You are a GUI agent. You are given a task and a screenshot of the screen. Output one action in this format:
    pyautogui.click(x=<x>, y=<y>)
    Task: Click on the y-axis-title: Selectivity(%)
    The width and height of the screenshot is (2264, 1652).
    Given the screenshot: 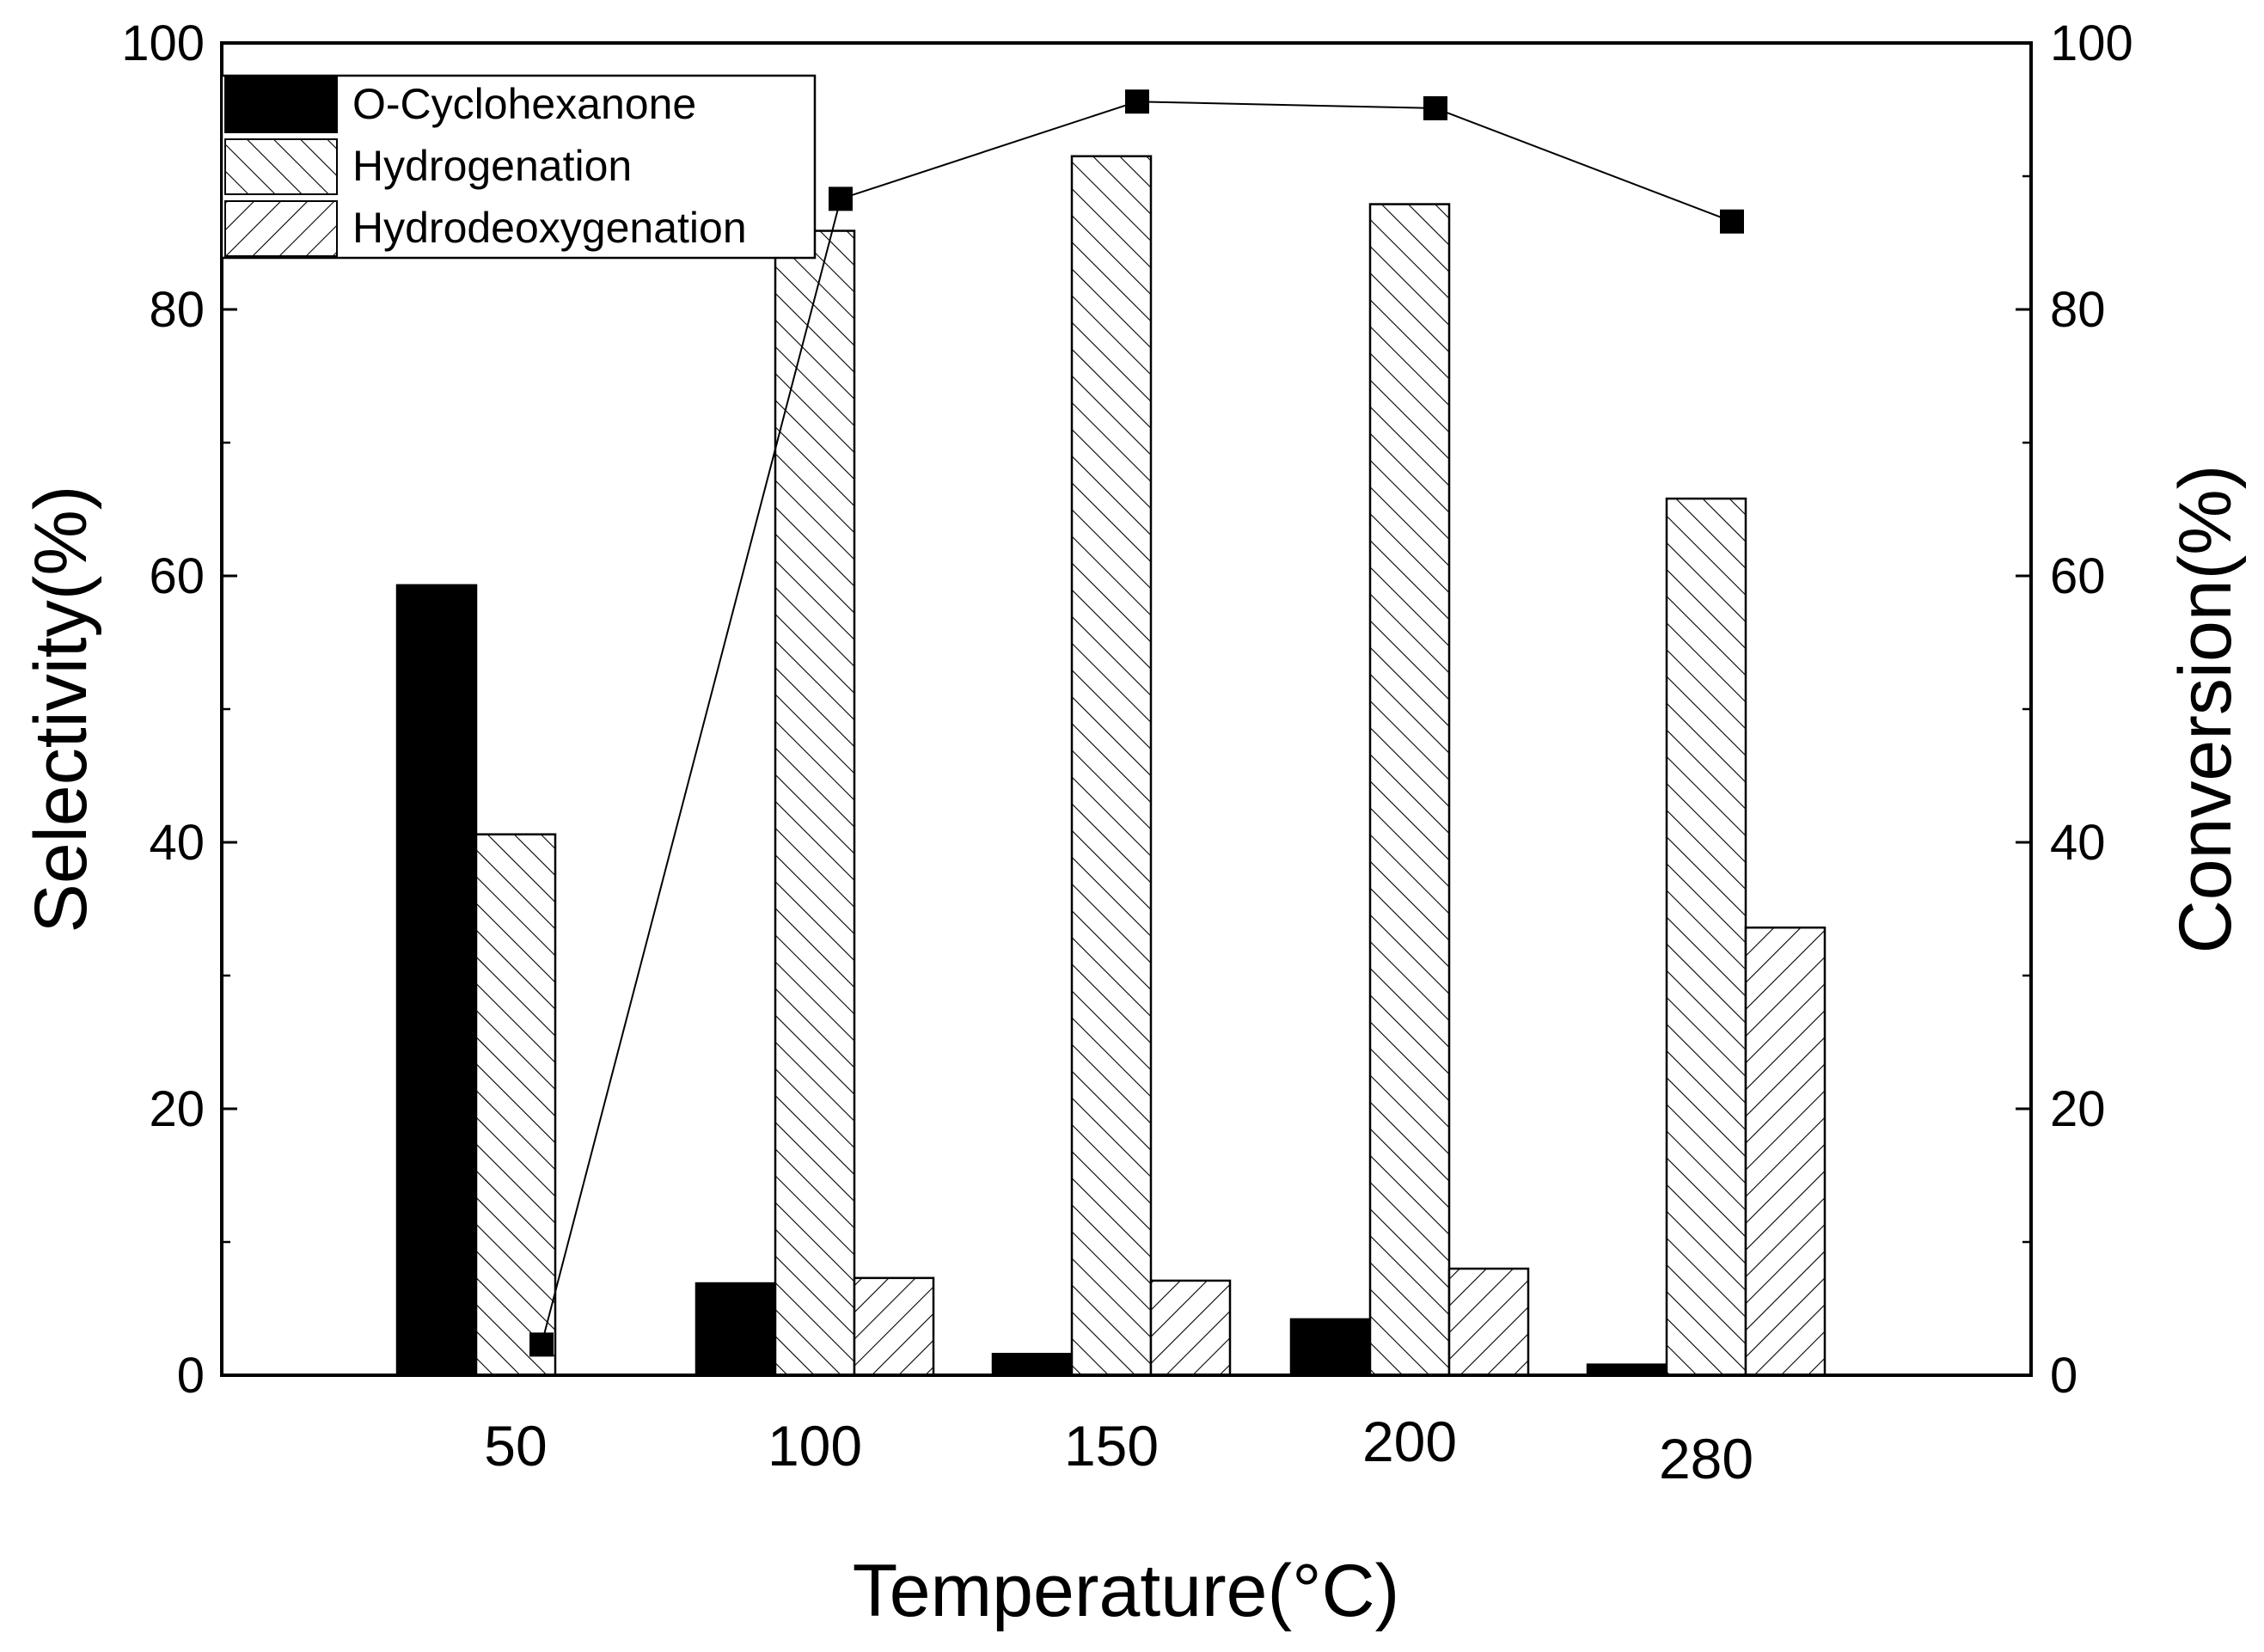 What is the action you would take?
    pyautogui.click(x=61, y=709)
    